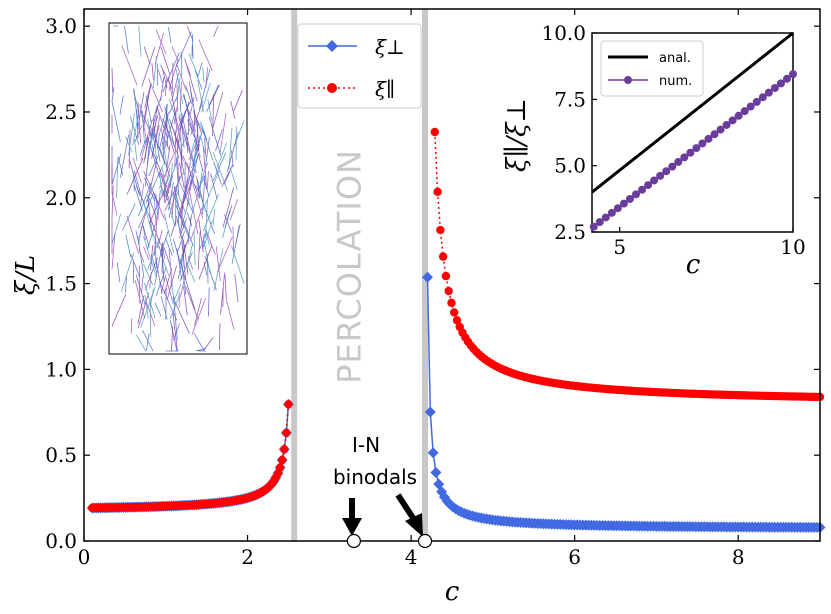 The width and height of the screenshot is (831, 614). Describe the element at coordinates (61, 455) in the screenshot. I see `y-tick-label: 0.5` at that location.